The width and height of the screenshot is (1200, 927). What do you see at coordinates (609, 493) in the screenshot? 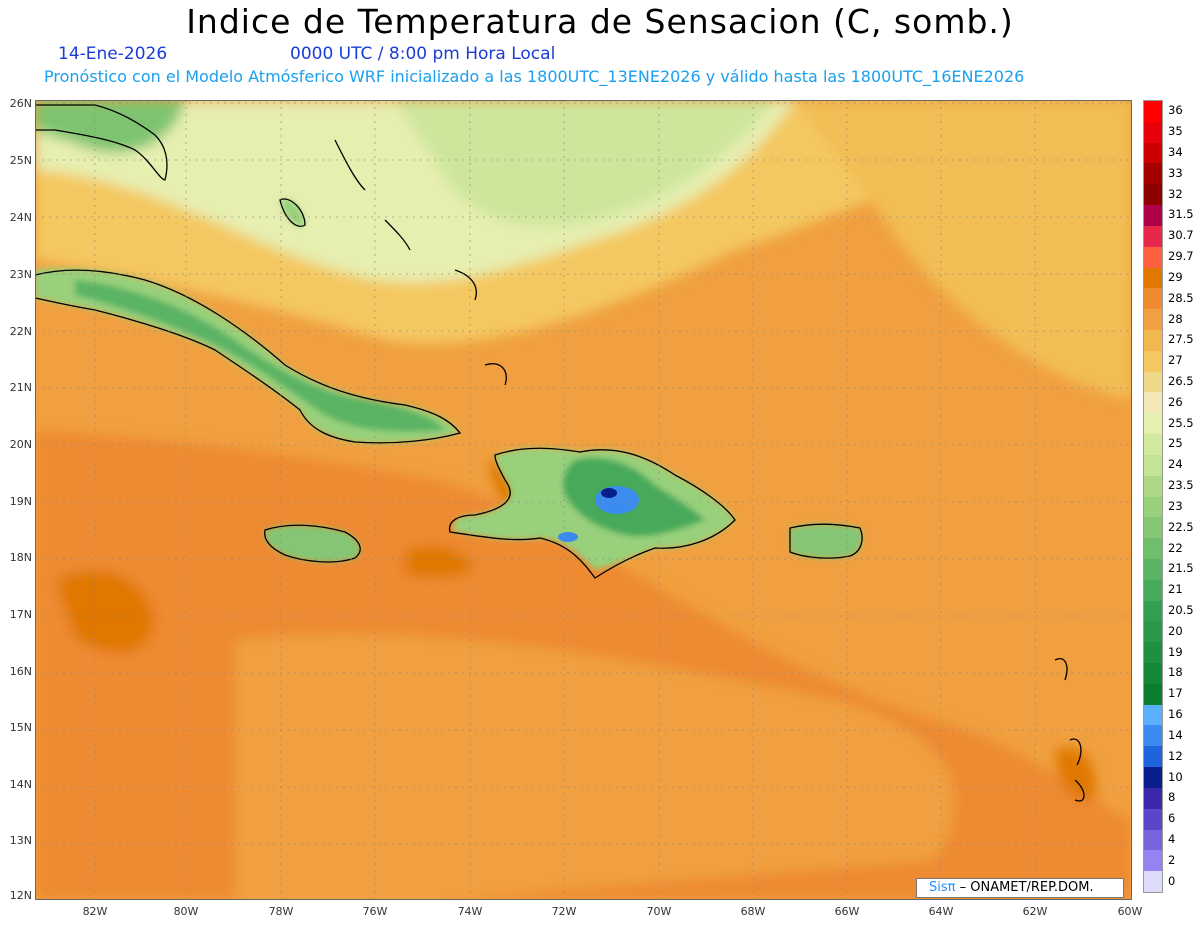
I see `cold-spot-inner` at bounding box center [609, 493].